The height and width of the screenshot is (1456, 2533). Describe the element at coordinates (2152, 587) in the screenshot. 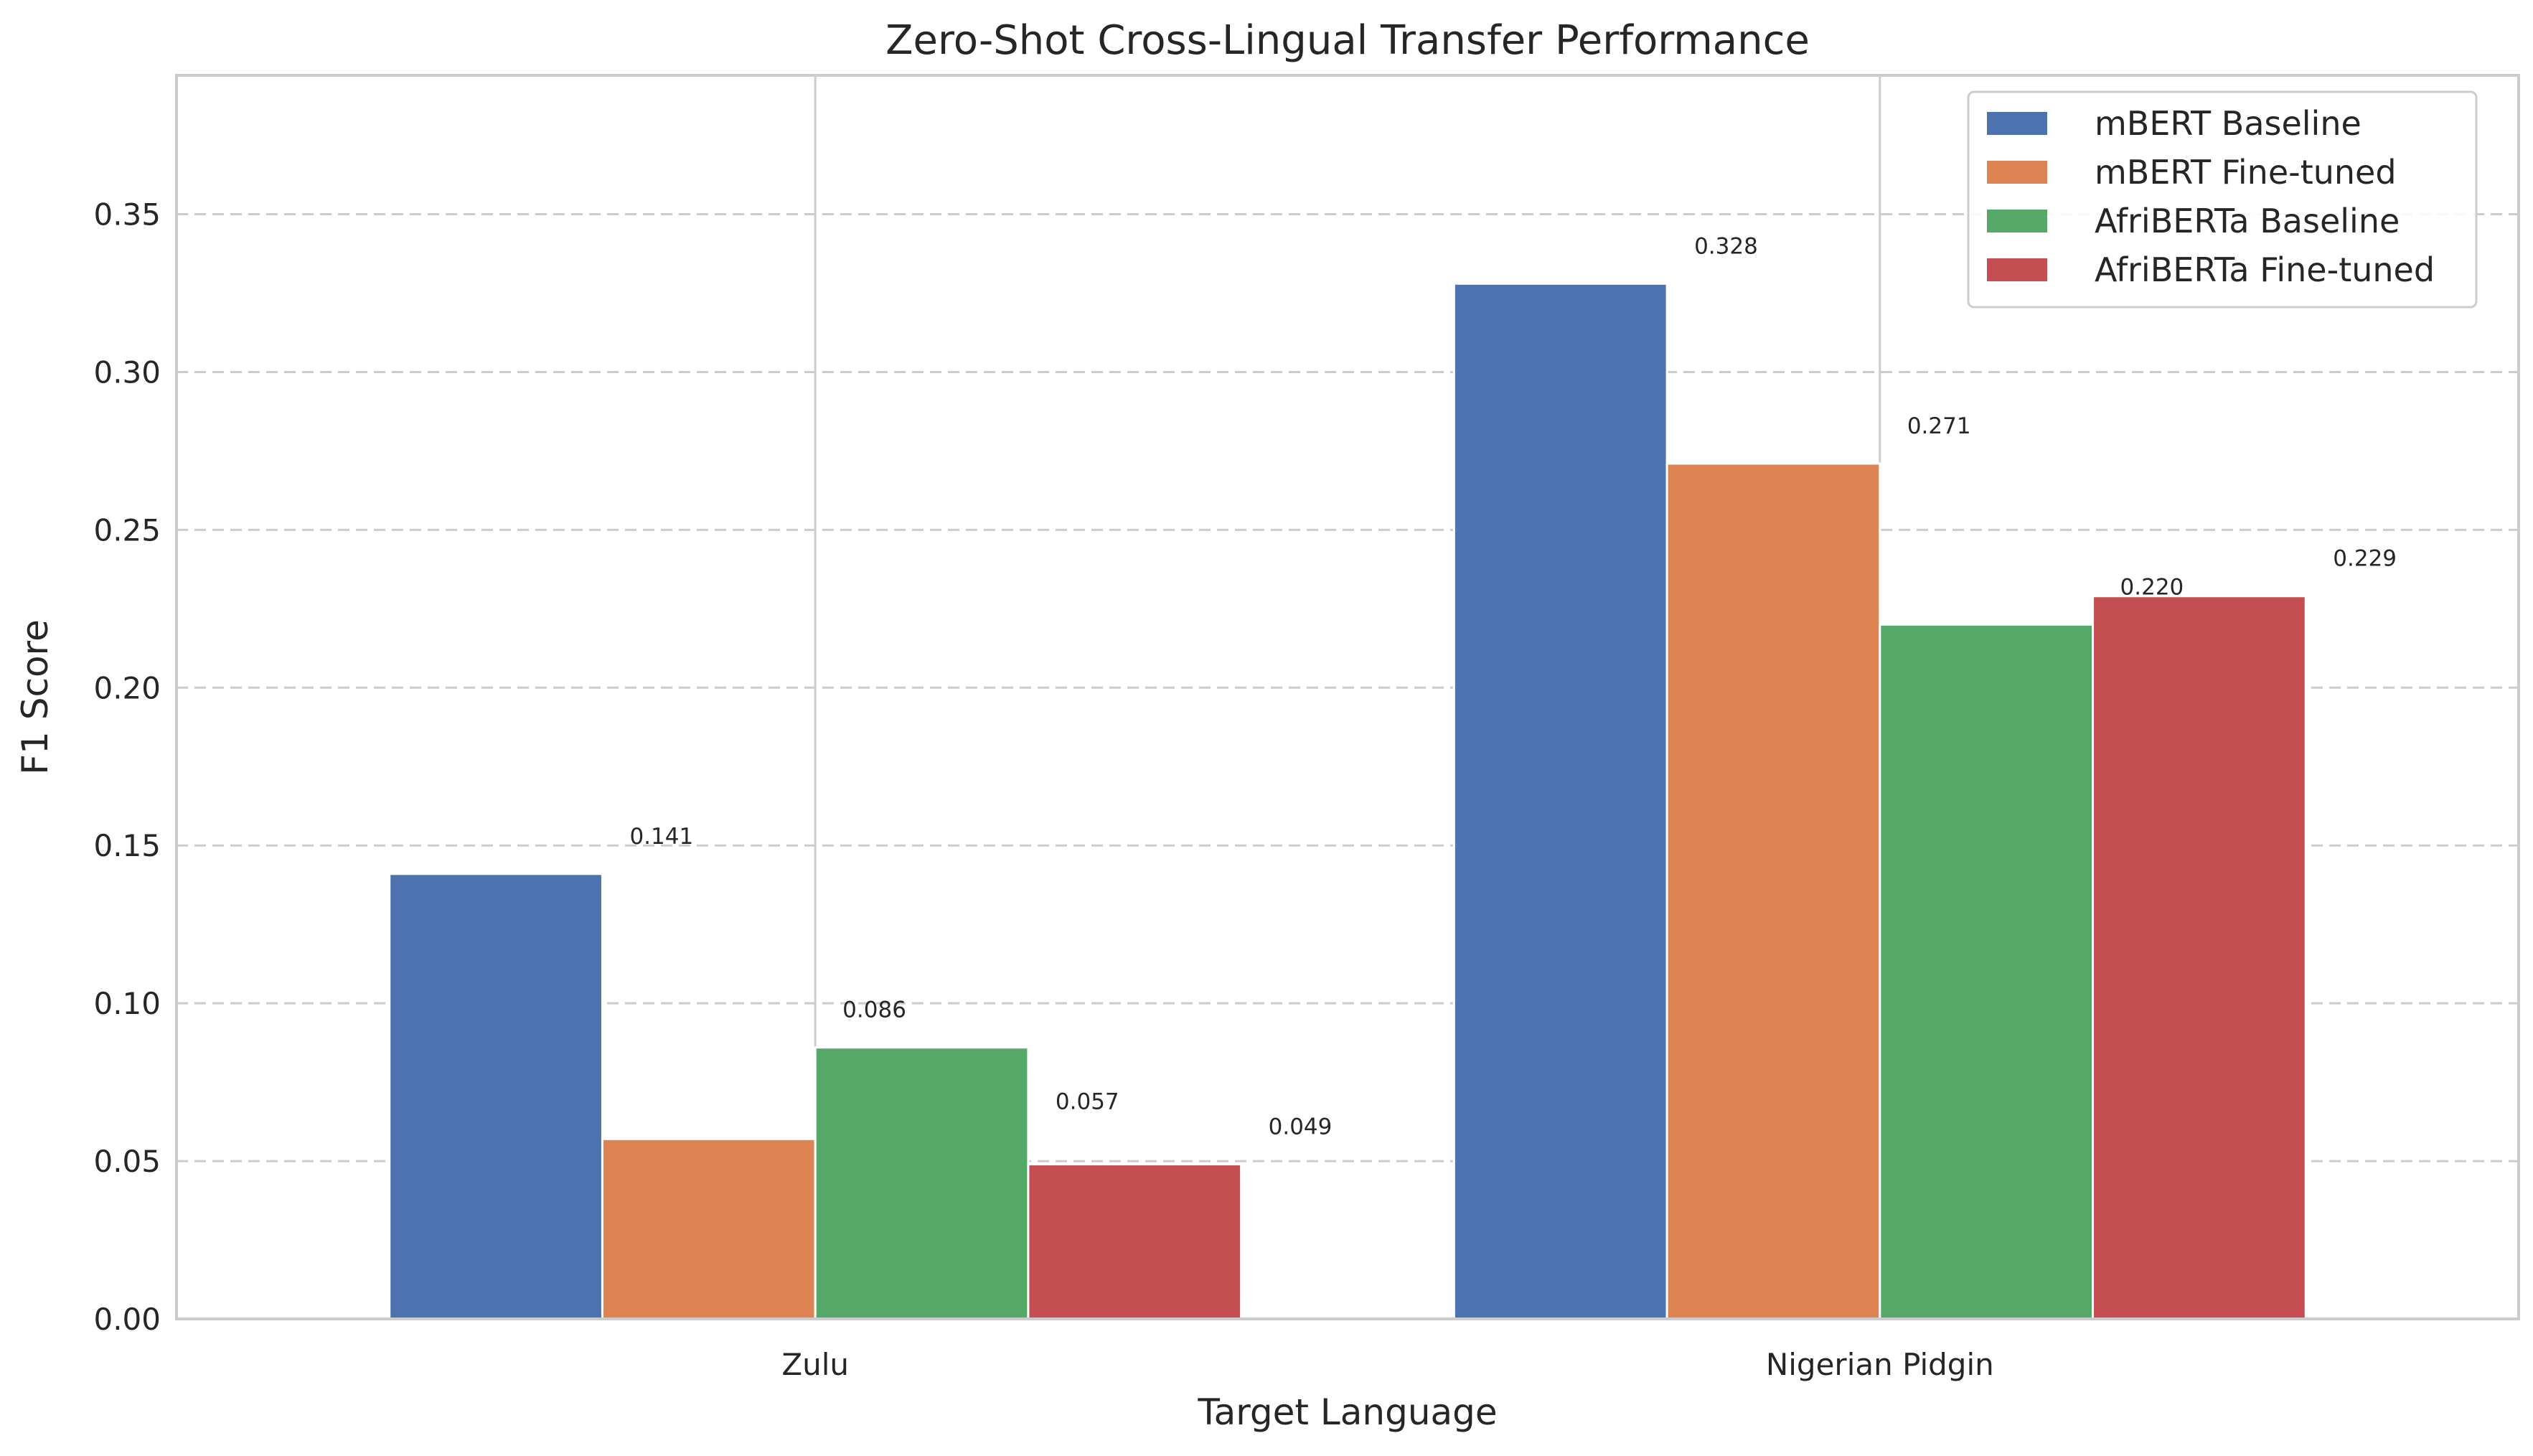

I see `bar-value-label: 0.220` at that location.